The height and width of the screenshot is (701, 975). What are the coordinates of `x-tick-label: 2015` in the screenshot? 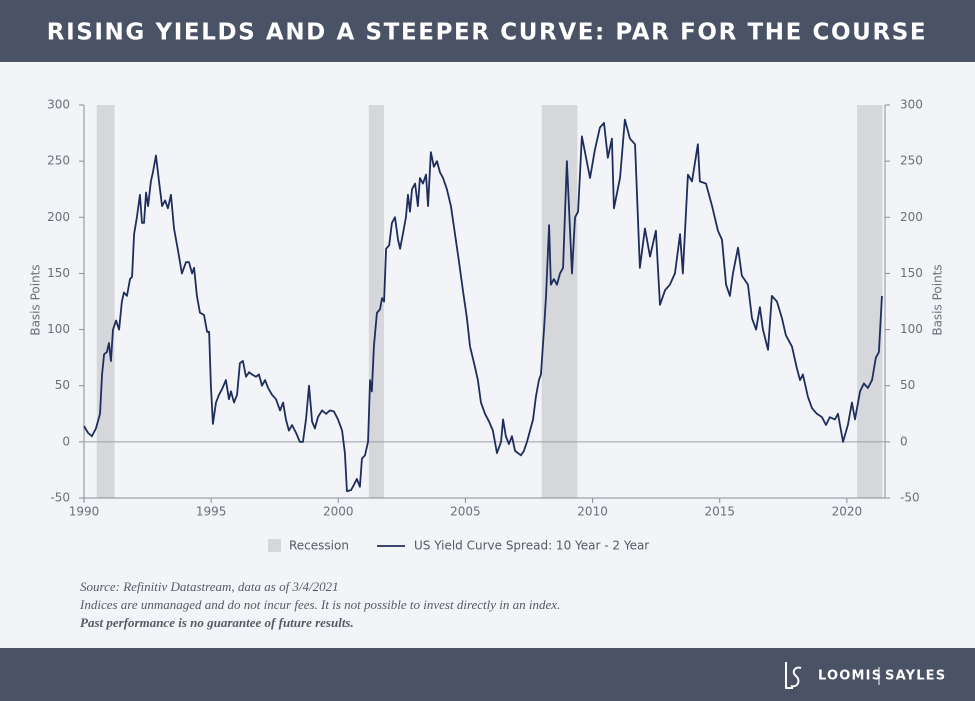 It's located at (719, 512).